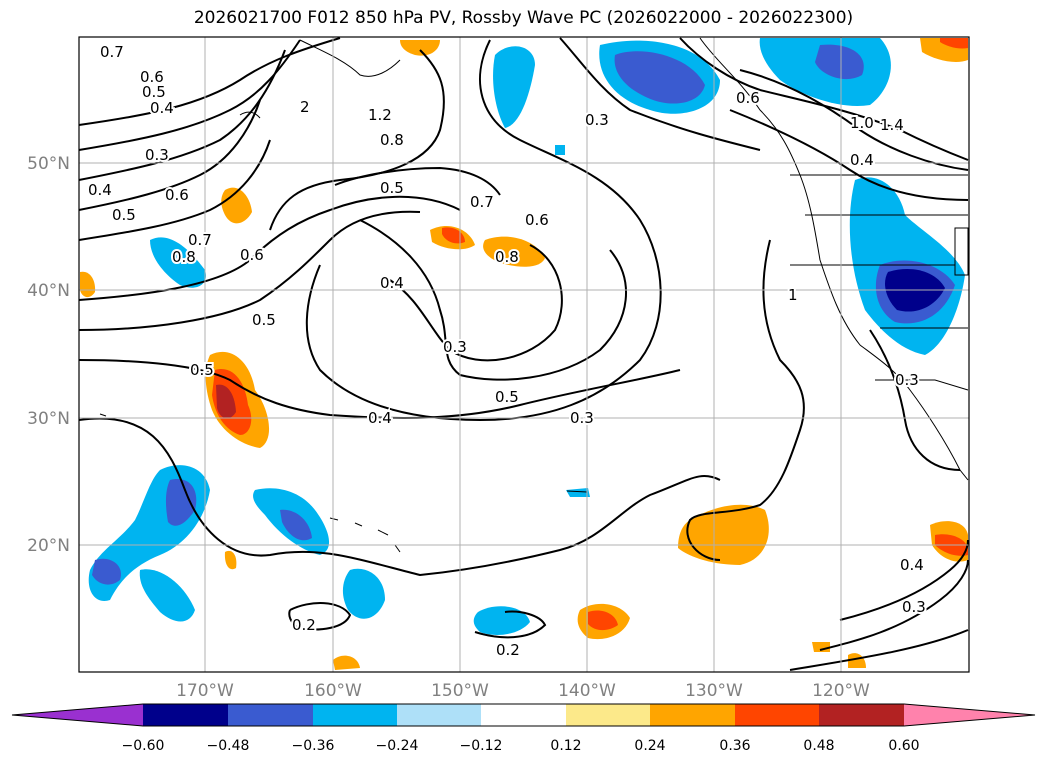 The width and height of the screenshot is (1047, 765). Describe the element at coordinates (48, 291) in the screenshot. I see `lat-label: 40°N` at that location.